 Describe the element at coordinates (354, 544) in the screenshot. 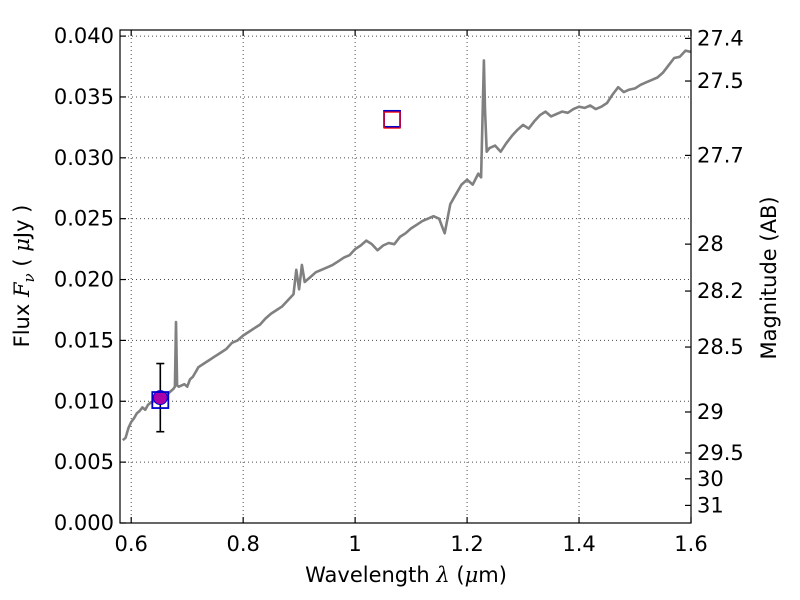

I see `x-tick-label: 1` at that location.